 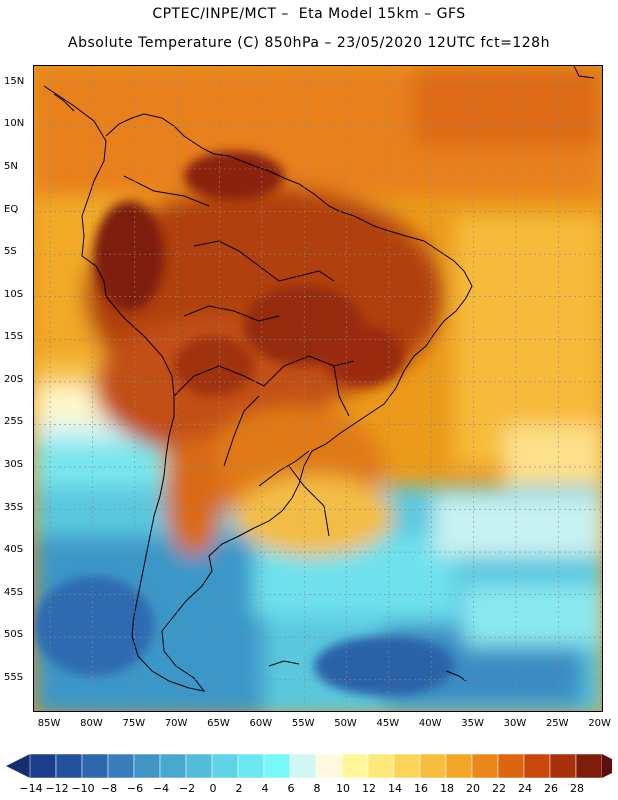 I want to click on latitude-label: 30S, so click(x=14, y=464).